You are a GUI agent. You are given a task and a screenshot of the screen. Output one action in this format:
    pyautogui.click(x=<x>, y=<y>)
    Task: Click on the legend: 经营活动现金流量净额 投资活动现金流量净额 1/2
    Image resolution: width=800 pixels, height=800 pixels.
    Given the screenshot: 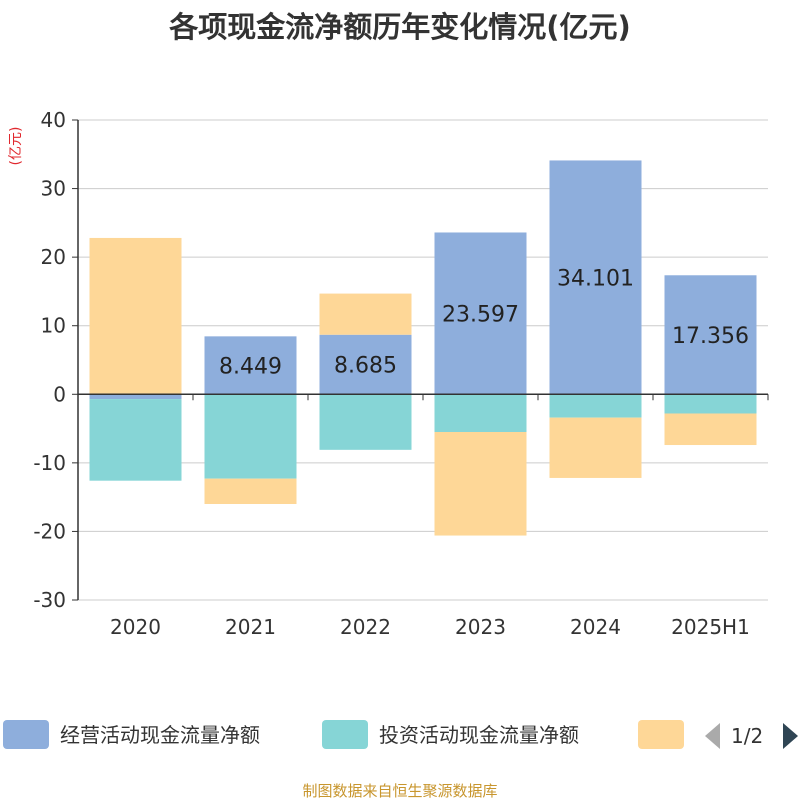 What is the action you would take?
    pyautogui.click(x=400, y=734)
    